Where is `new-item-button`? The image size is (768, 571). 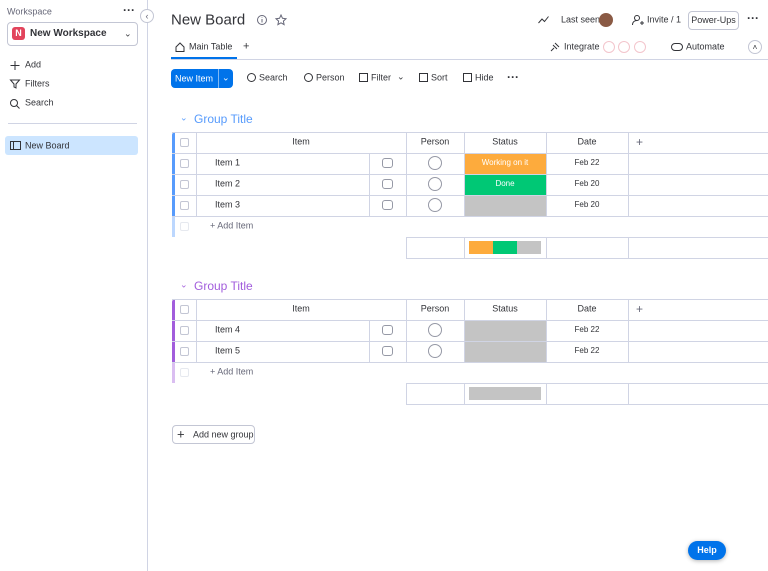 new-item-button is located at coordinates (202, 78).